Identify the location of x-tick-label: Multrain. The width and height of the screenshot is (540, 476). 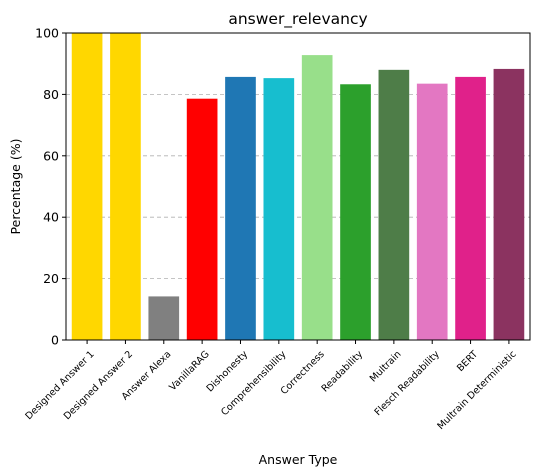
(386, 367).